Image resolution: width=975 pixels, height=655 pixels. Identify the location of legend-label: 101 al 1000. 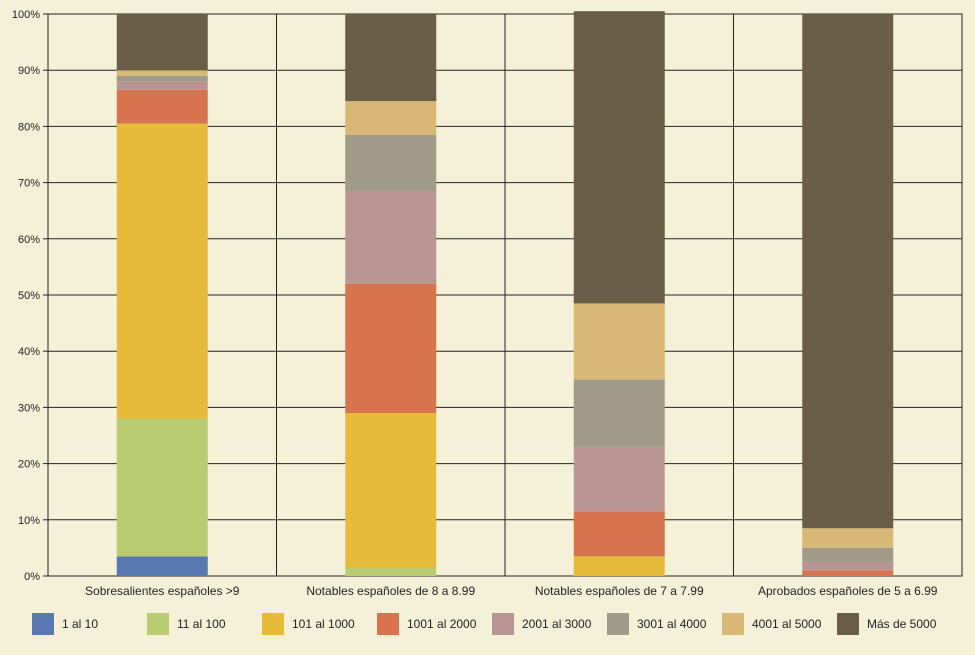
(323, 624).